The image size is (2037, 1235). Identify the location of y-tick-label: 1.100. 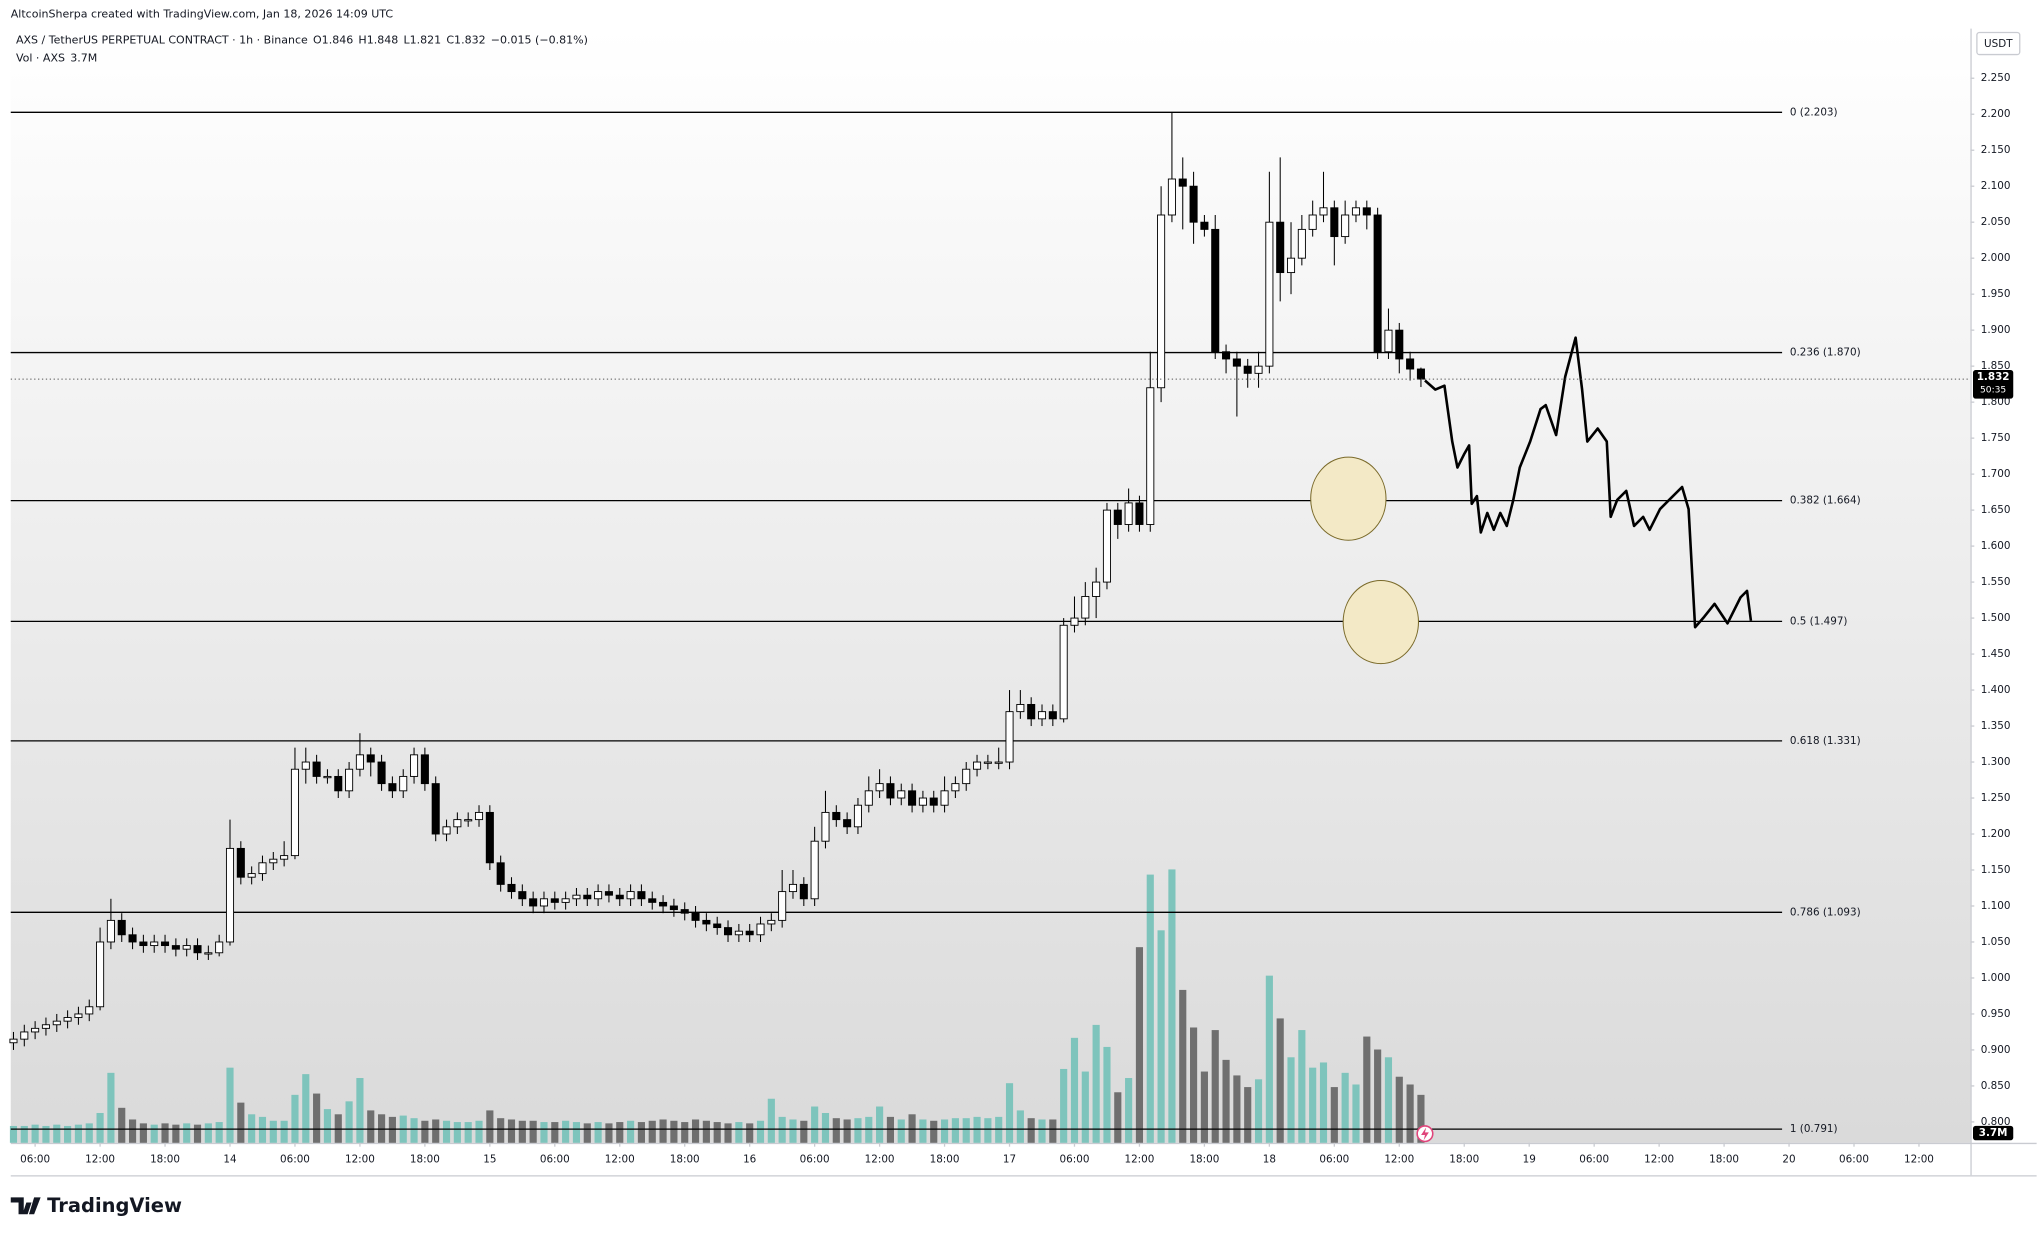
(1996, 906).